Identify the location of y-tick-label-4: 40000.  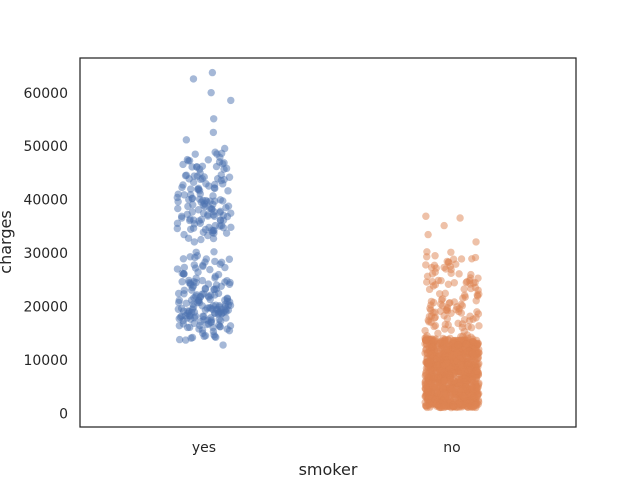
(45, 201).